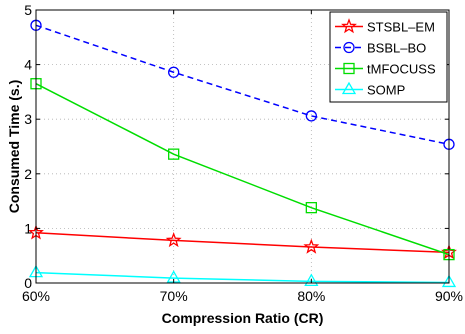 The width and height of the screenshot is (465, 334). Describe the element at coordinates (28, 119) in the screenshot. I see `y-tick-label: 3` at that location.